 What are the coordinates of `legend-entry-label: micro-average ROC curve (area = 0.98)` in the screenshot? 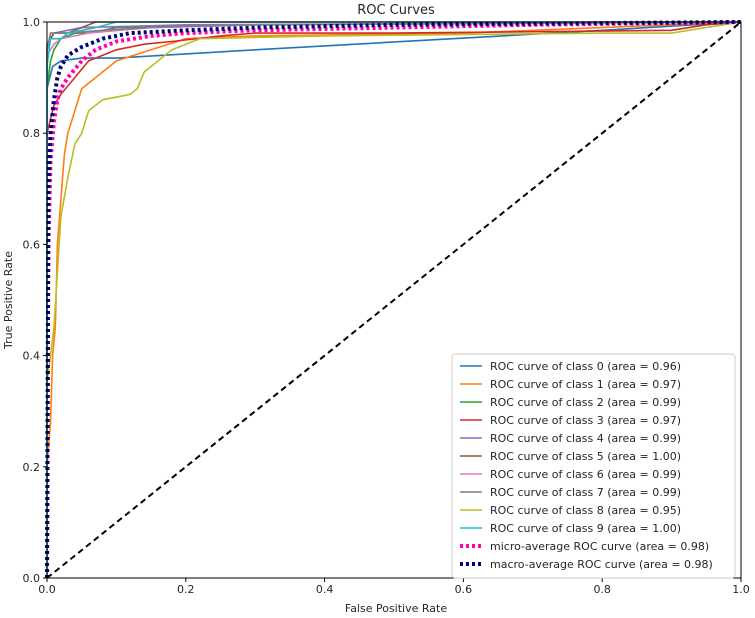 It's located at (599, 546).